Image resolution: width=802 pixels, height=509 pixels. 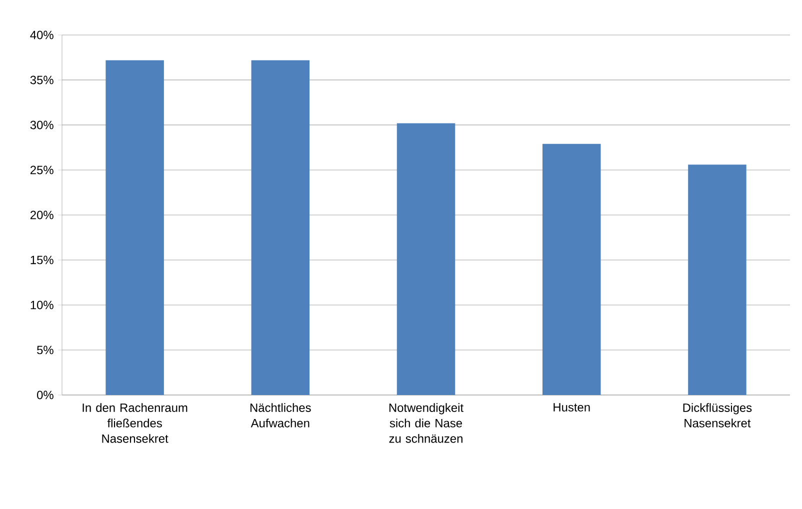 I want to click on y-tick-label: 20%, so click(x=42, y=215).